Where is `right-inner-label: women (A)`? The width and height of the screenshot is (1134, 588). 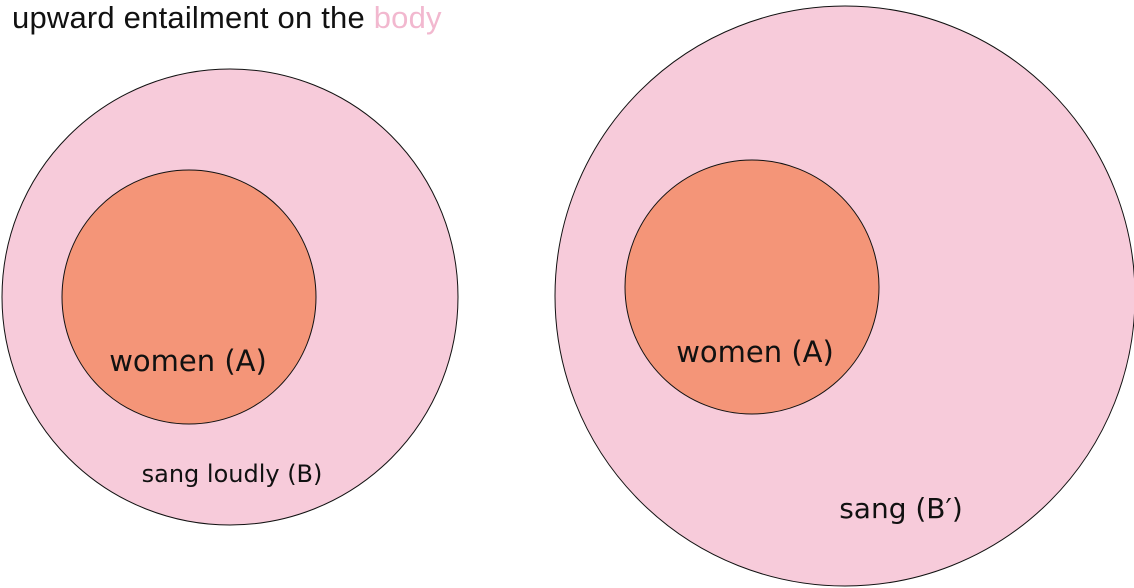 right-inner-label: women (A) is located at coordinates (755, 352).